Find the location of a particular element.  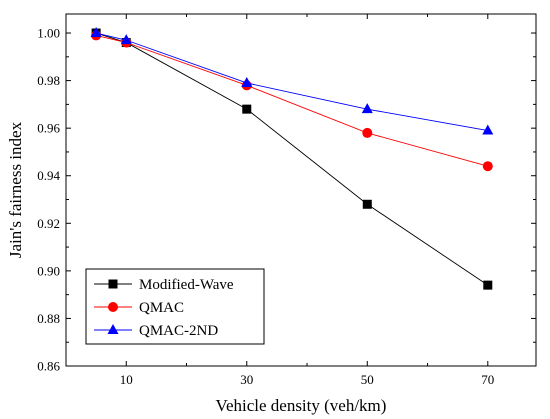

x-tick-label: 30 is located at coordinates (246, 379).